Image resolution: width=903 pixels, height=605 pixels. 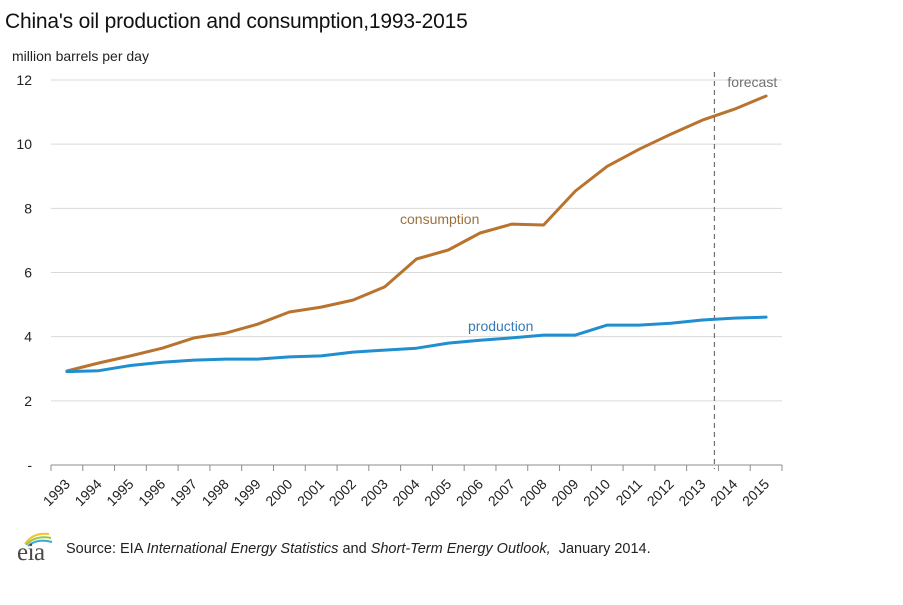 What do you see at coordinates (215, 492) in the screenshot?
I see `x-tick-label: 1998` at bounding box center [215, 492].